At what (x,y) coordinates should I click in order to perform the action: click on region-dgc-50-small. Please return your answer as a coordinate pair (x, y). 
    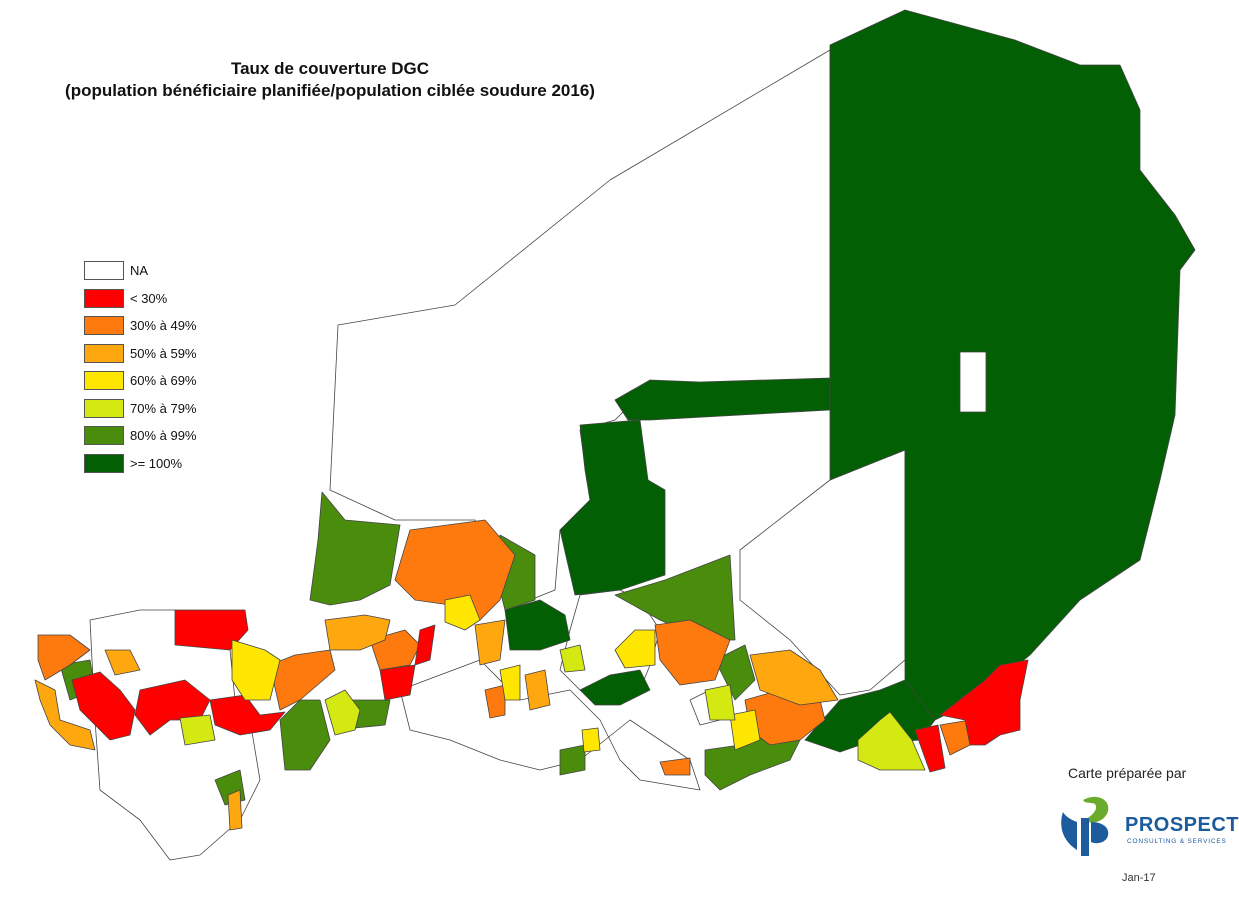
    Looking at the image, I should click on (537, 690).